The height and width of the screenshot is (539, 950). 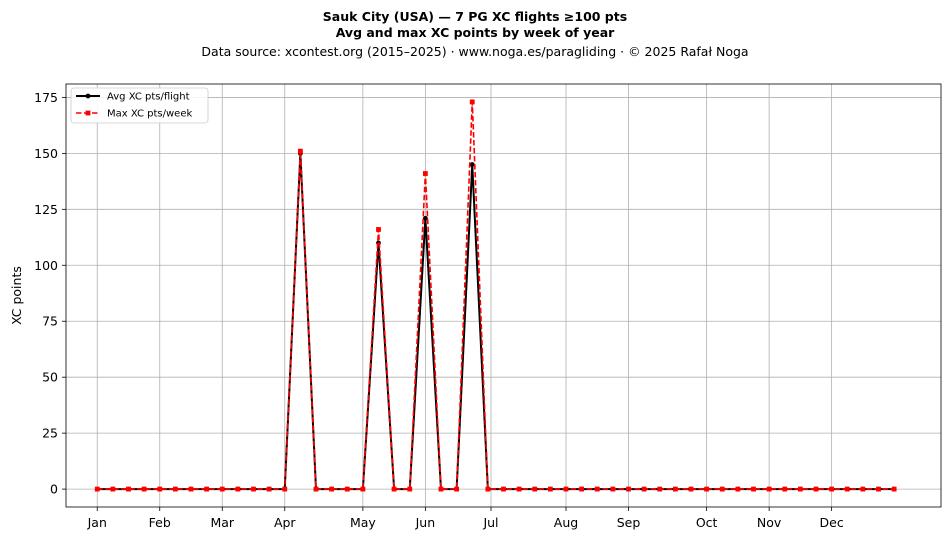 I want to click on legend-box, so click(x=139, y=105).